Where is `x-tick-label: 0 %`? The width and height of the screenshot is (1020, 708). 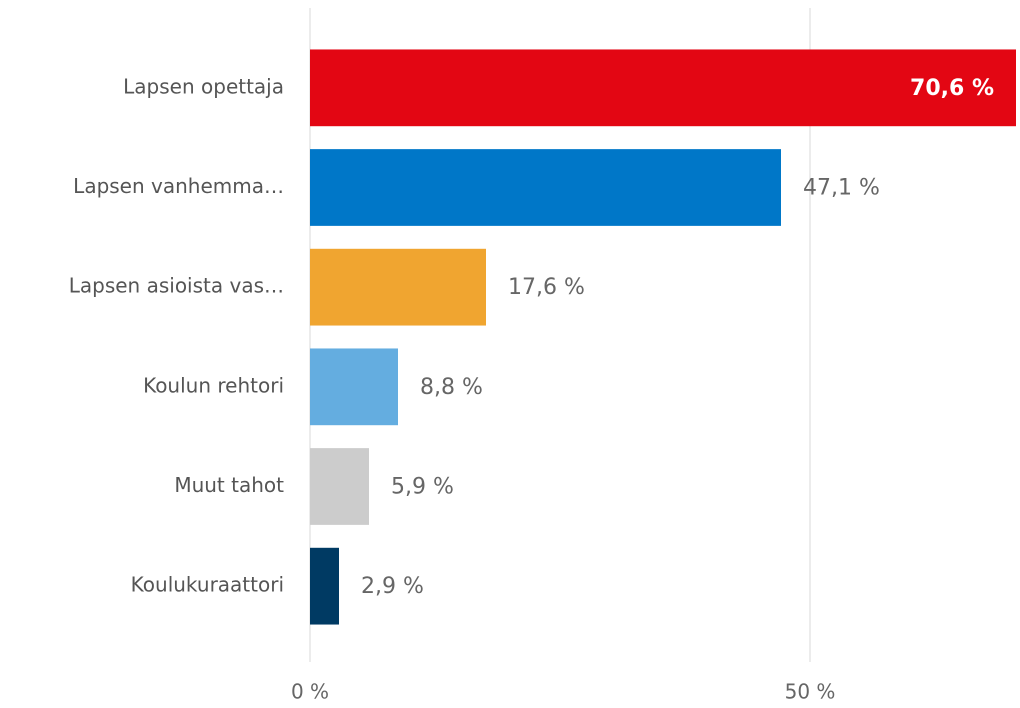 x-tick-label: 0 % is located at coordinates (310, 692).